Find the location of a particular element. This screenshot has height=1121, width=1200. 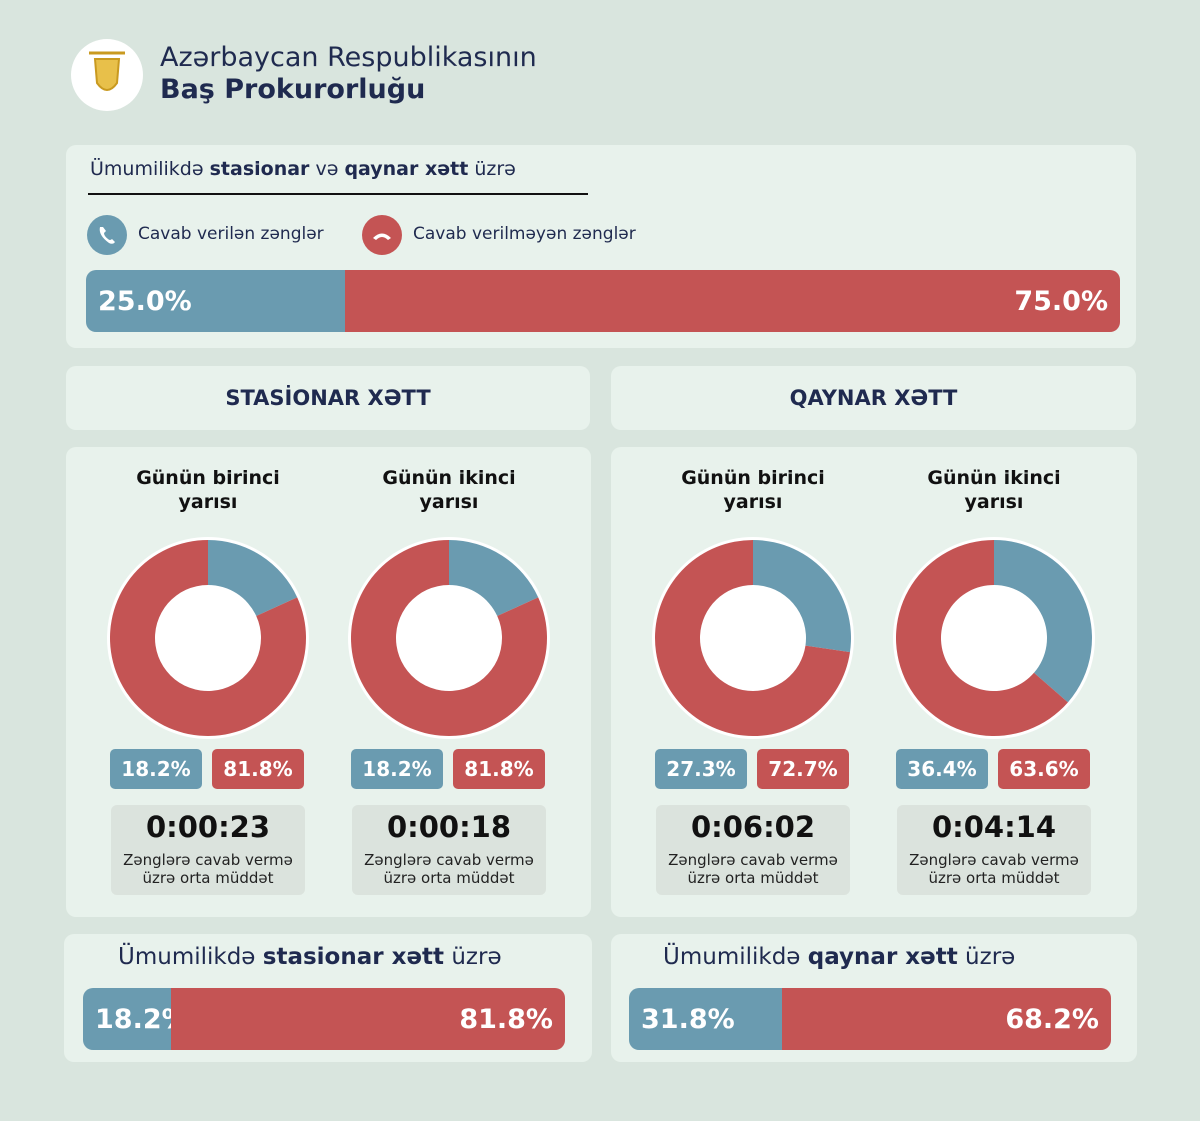

unanswered-icon is located at coordinates (382, 235).